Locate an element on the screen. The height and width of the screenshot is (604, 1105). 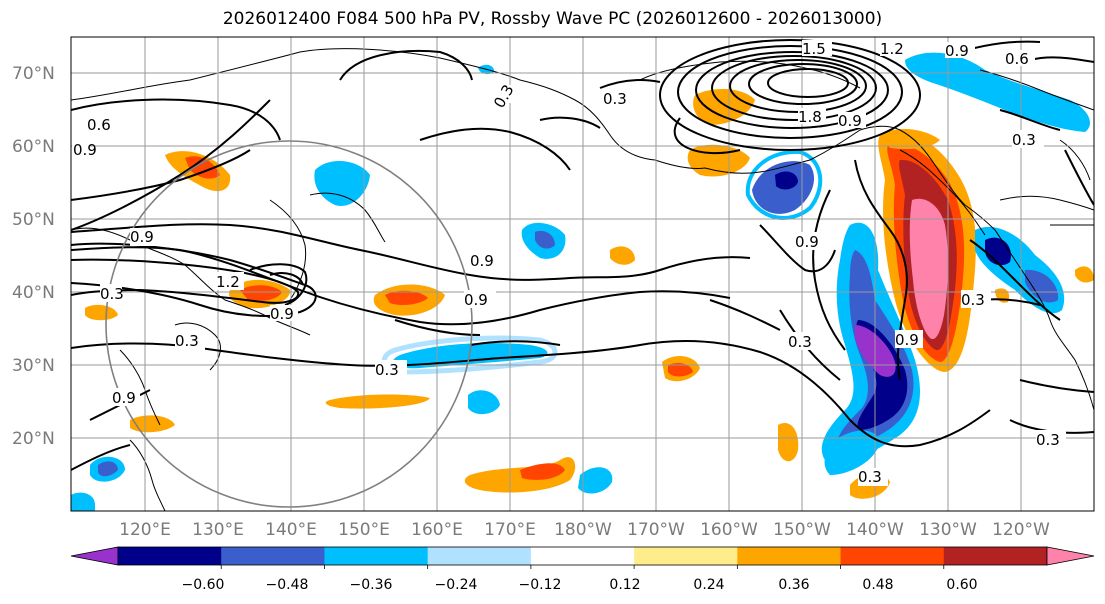
lat-label: 20°N is located at coordinates (33, 439).